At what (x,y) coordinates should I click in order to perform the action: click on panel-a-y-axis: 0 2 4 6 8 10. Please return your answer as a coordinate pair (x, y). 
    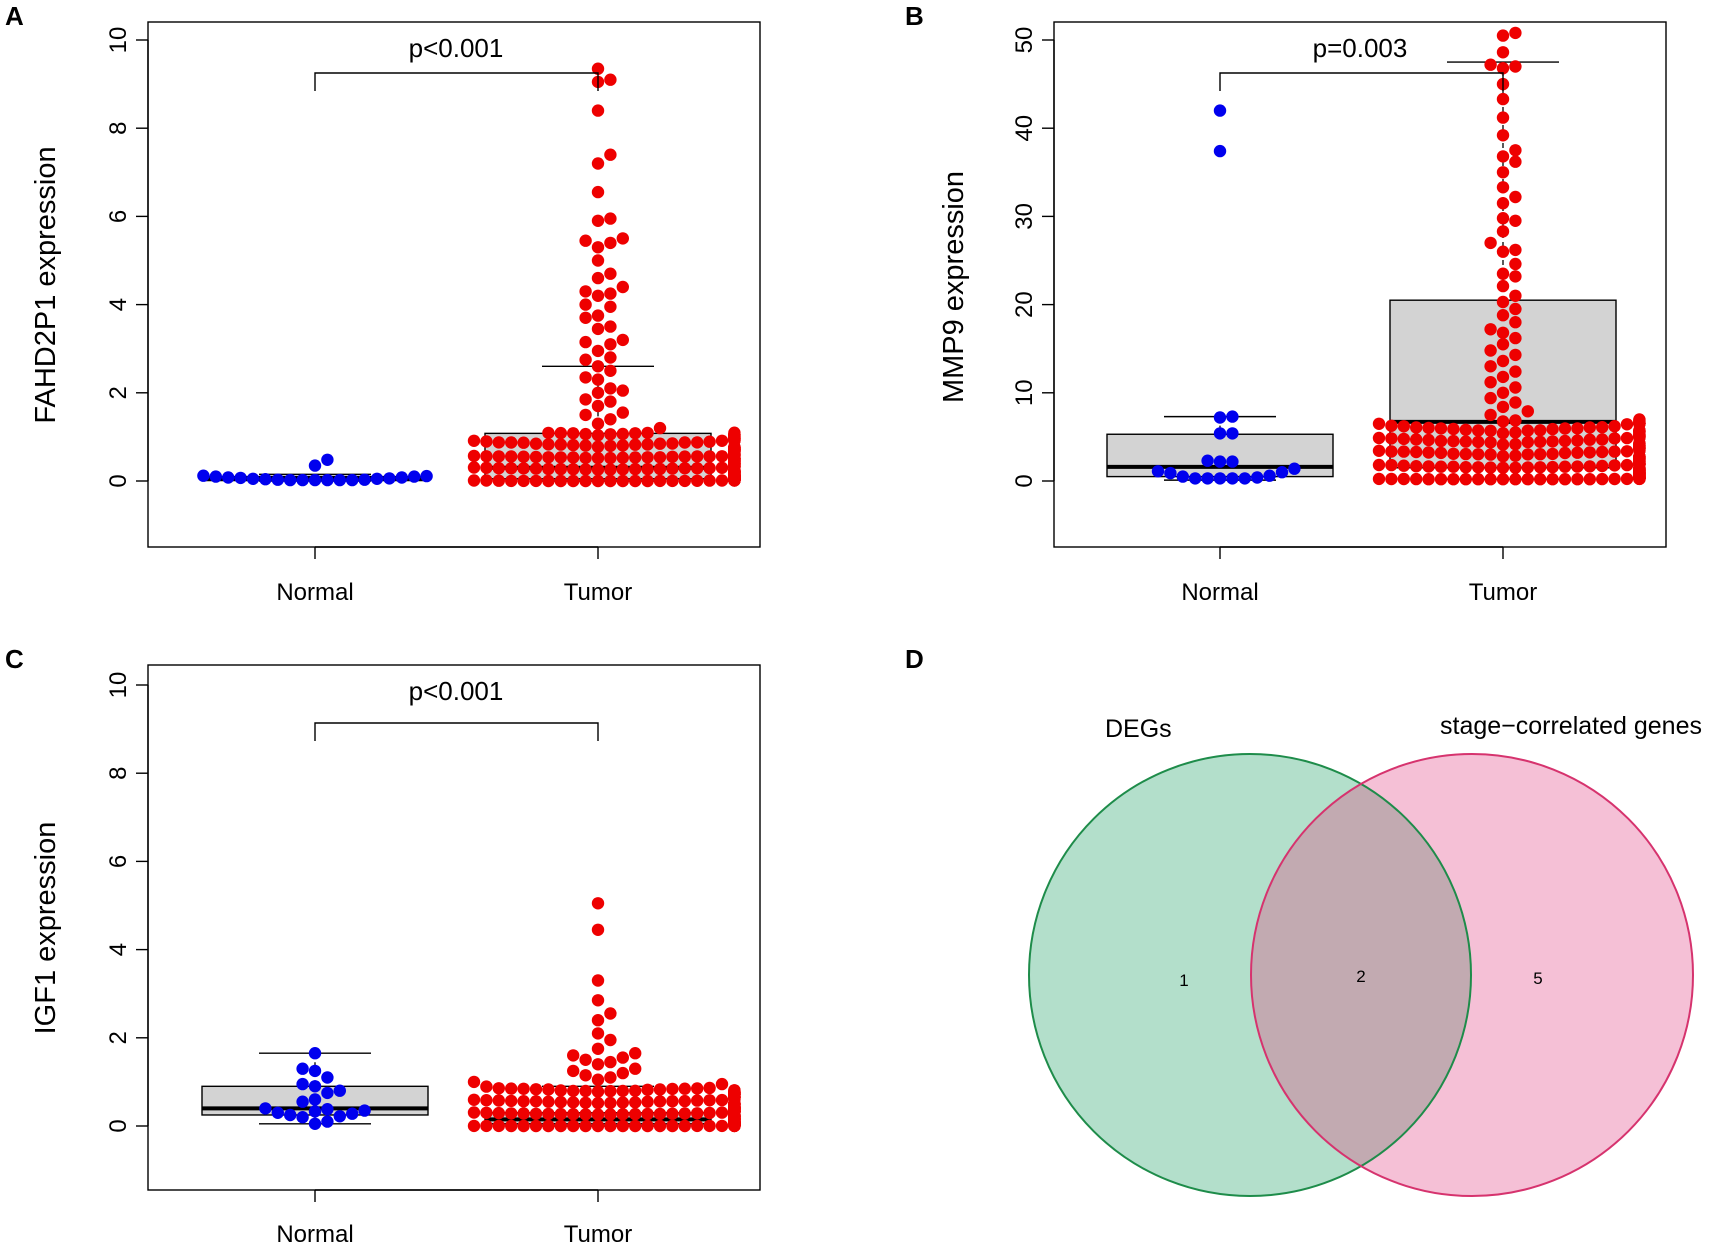
    Looking at the image, I should click on (127, 257).